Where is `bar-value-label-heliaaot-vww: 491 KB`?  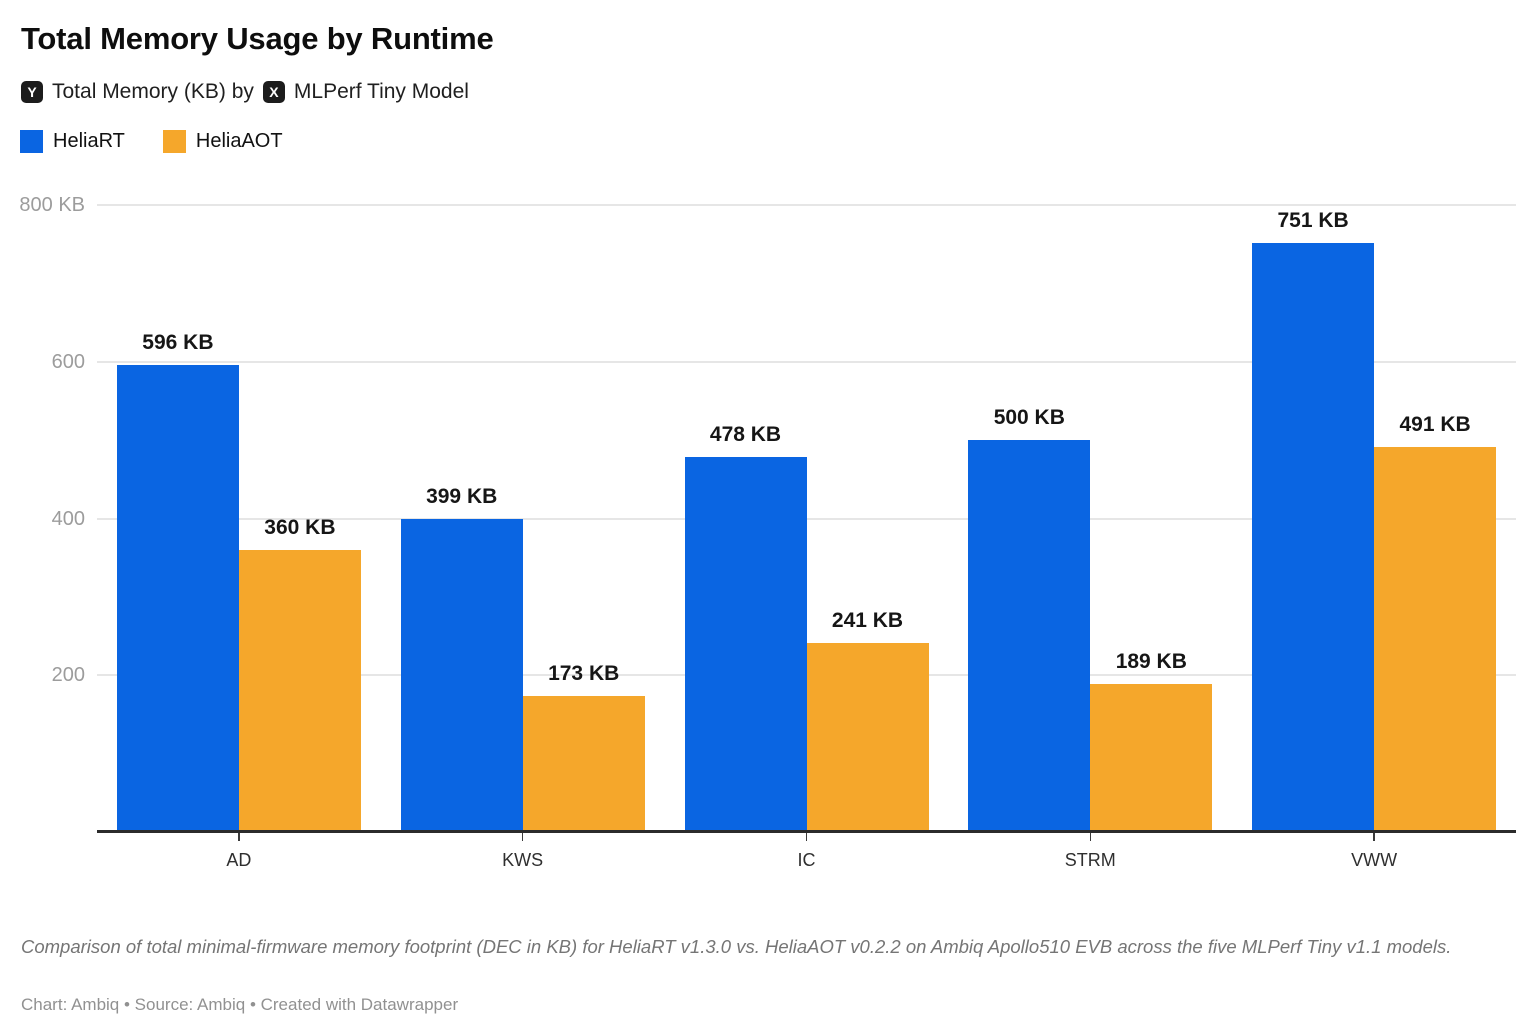 bar-value-label-heliaaot-vww: 491 KB is located at coordinates (1435, 425).